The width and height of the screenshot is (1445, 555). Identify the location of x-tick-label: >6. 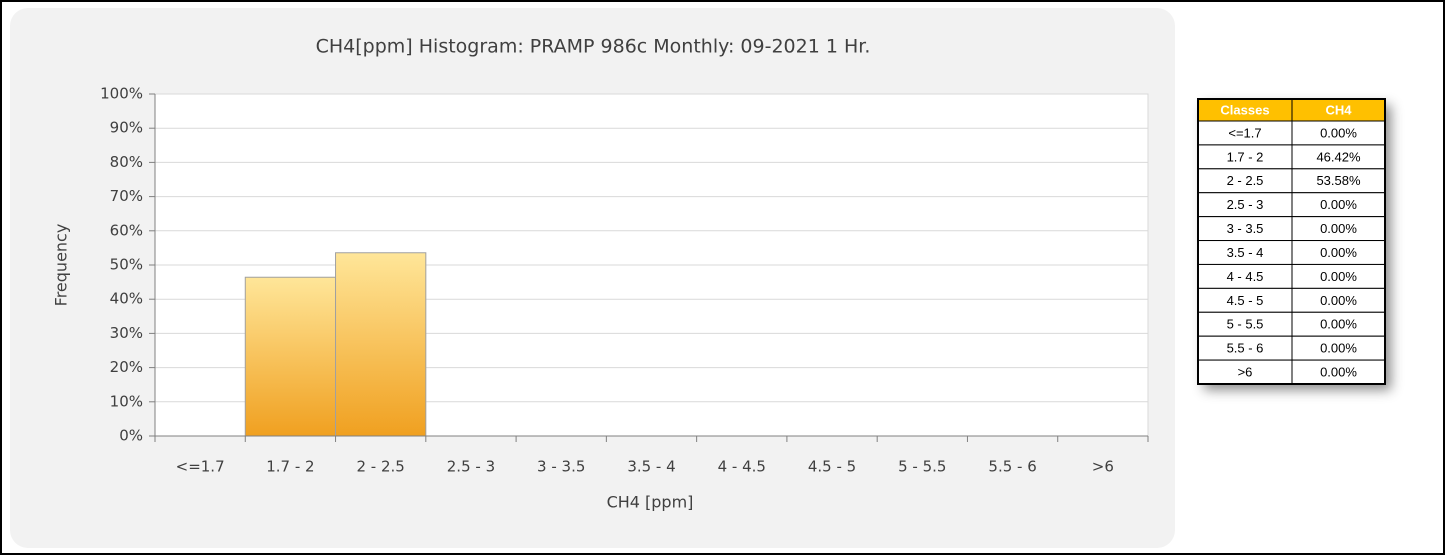
(1103, 467).